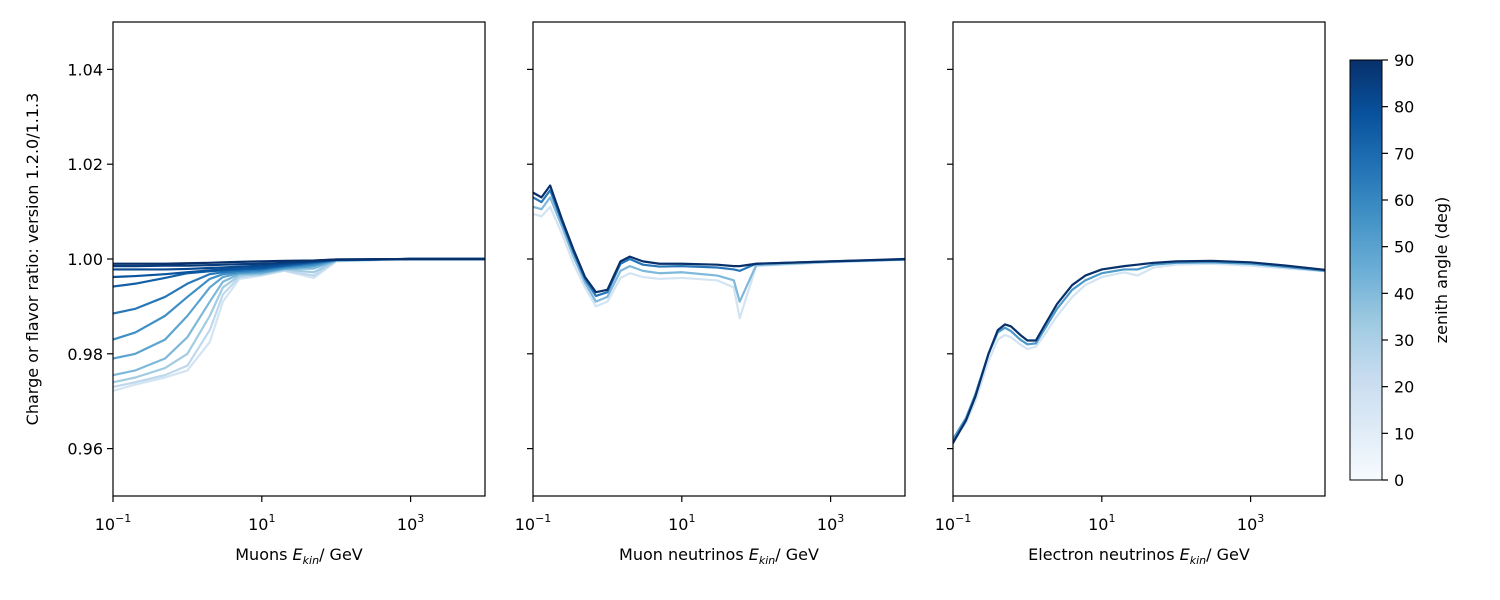 Image resolution: width=1500 pixels, height=600 pixels. What do you see at coordinates (85, 449) in the screenshot?
I see `y-tick-label: 0.96` at bounding box center [85, 449].